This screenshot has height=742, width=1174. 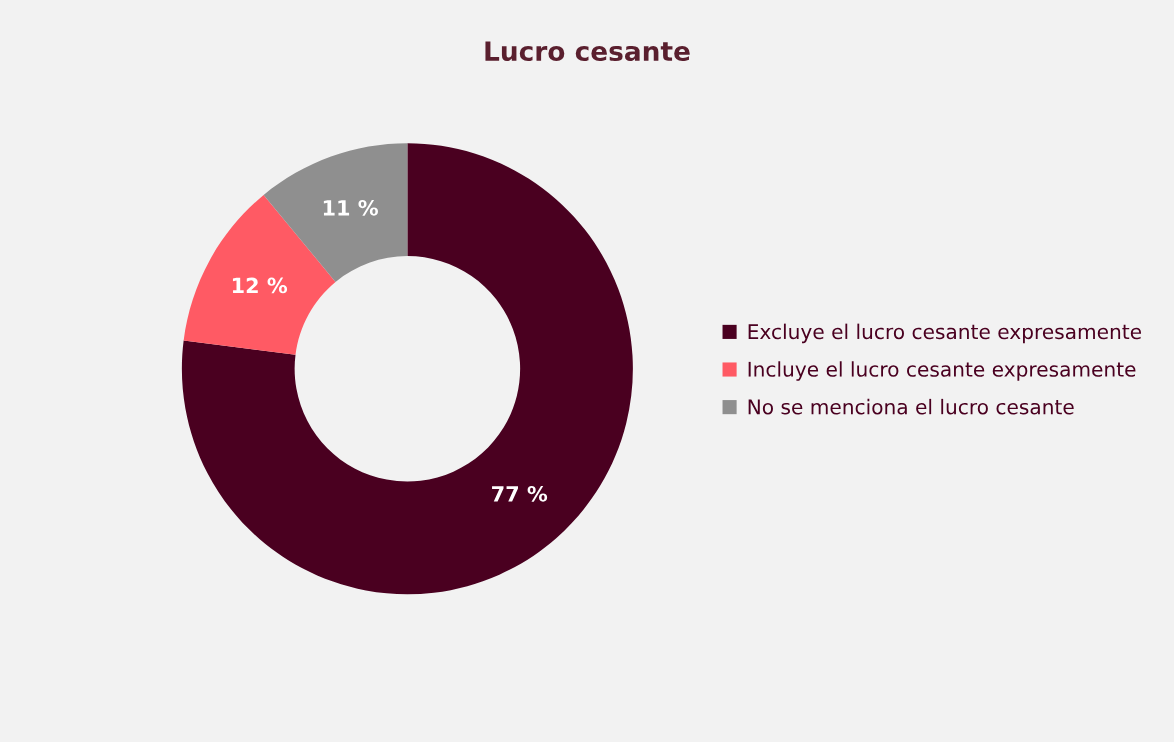 I want to click on legend-label: Excluye el lucro cesante expresamente, so click(x=945, y=333).